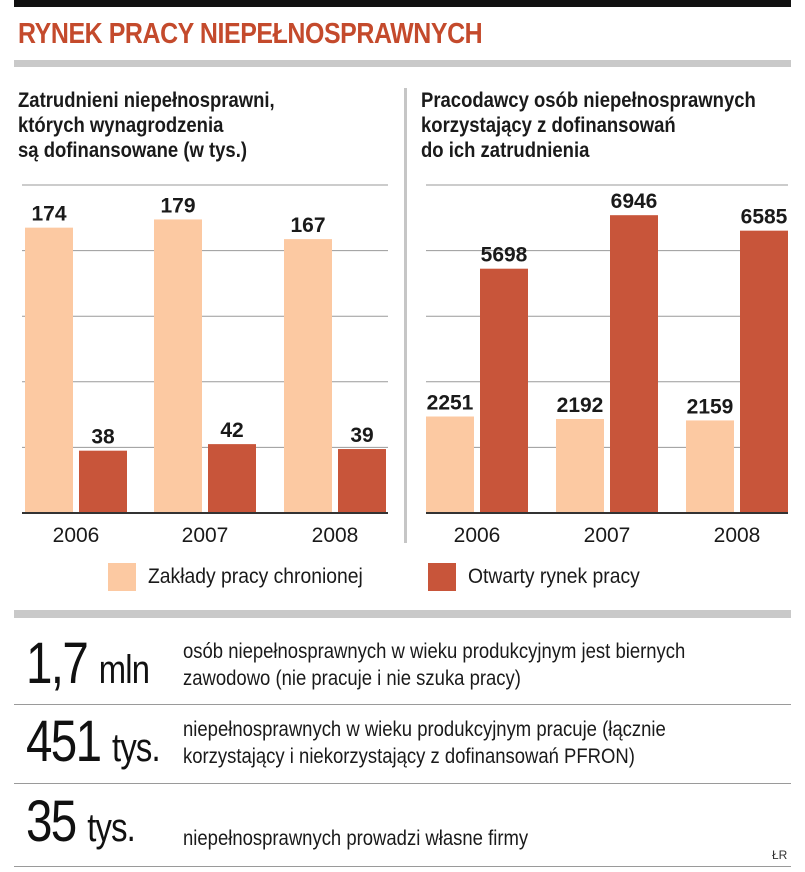 Image resolution: width=805 pixels, height=872 pixels. I want to click on data-label: 2251, so click(450, 402).